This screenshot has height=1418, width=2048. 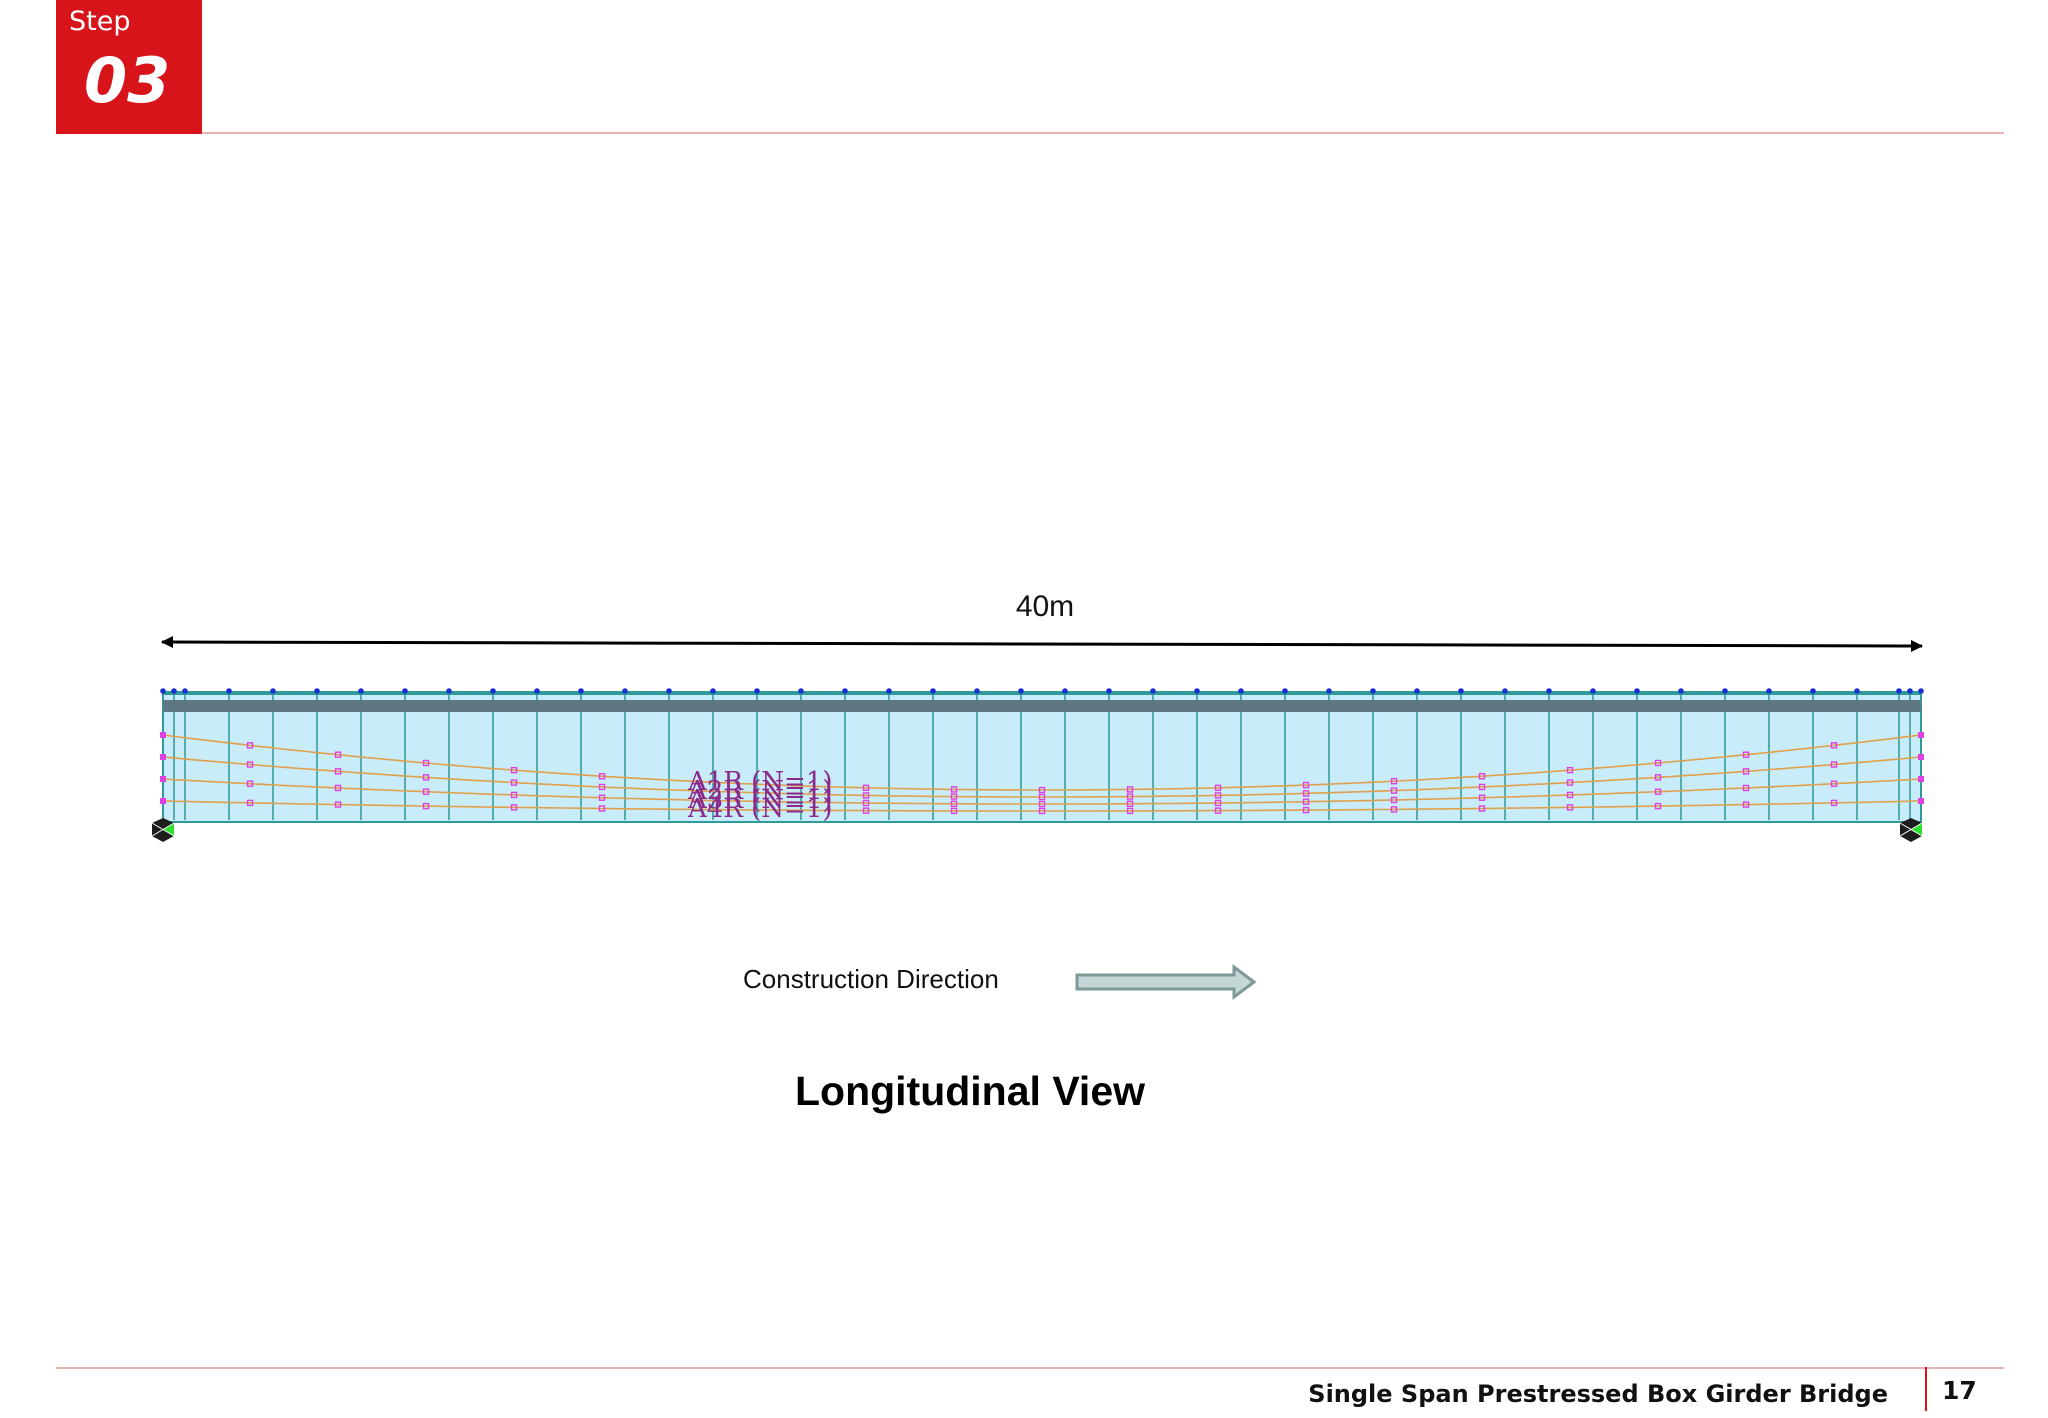 I want to click on span-length-label: 40m, so click(x=1045, y=606).